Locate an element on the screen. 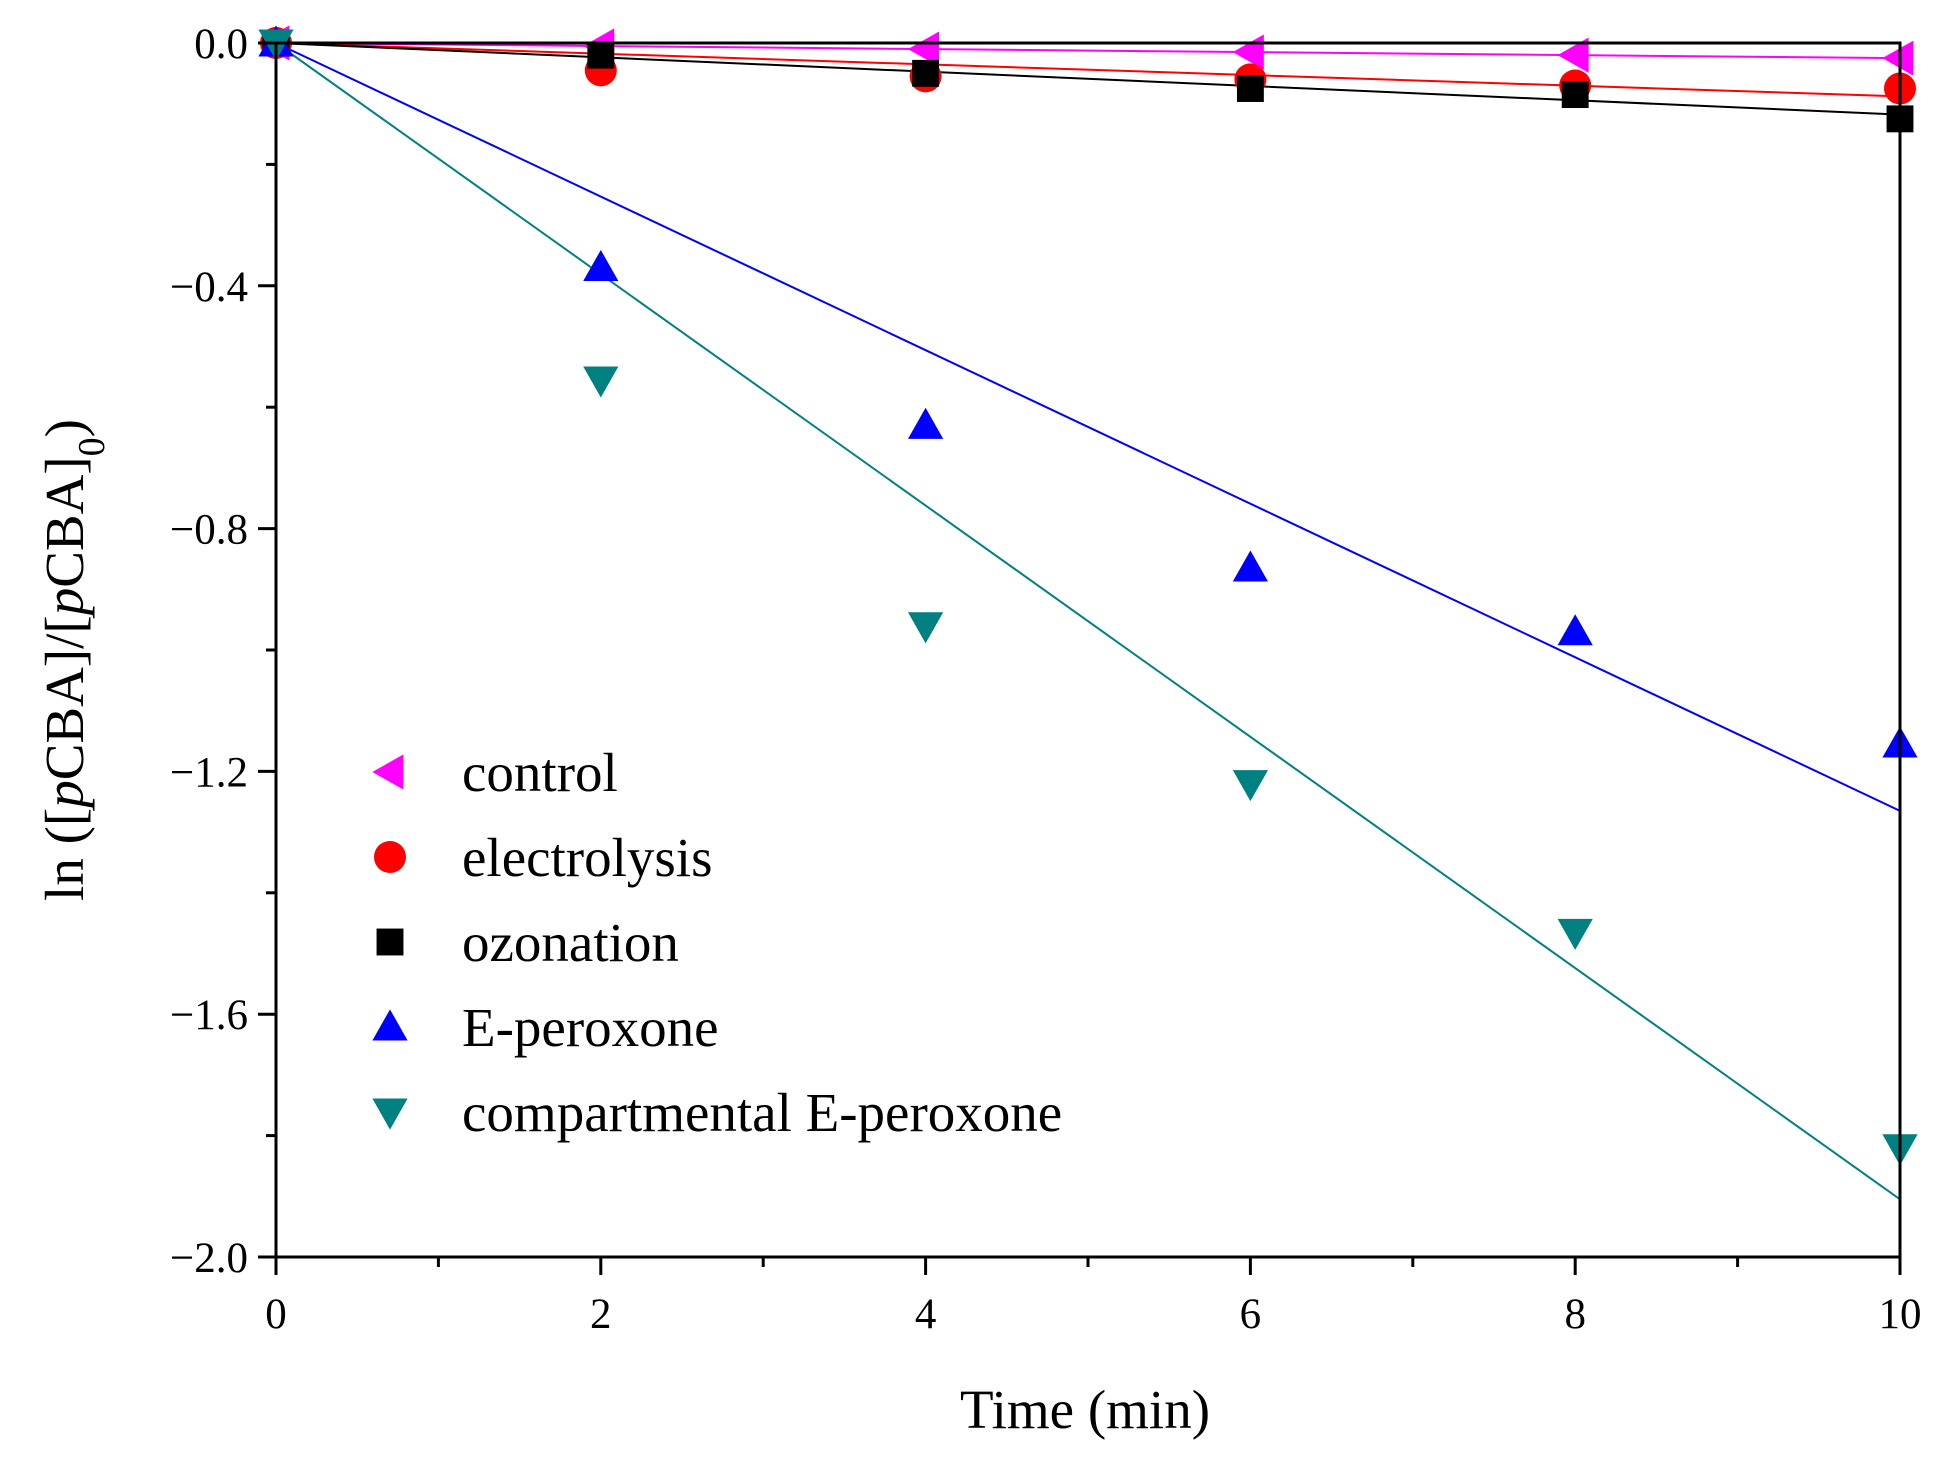 The width and height of the screenshot is (1946, 1465). y-tick-label: −2.0 is located at coordinates (209, 1258).